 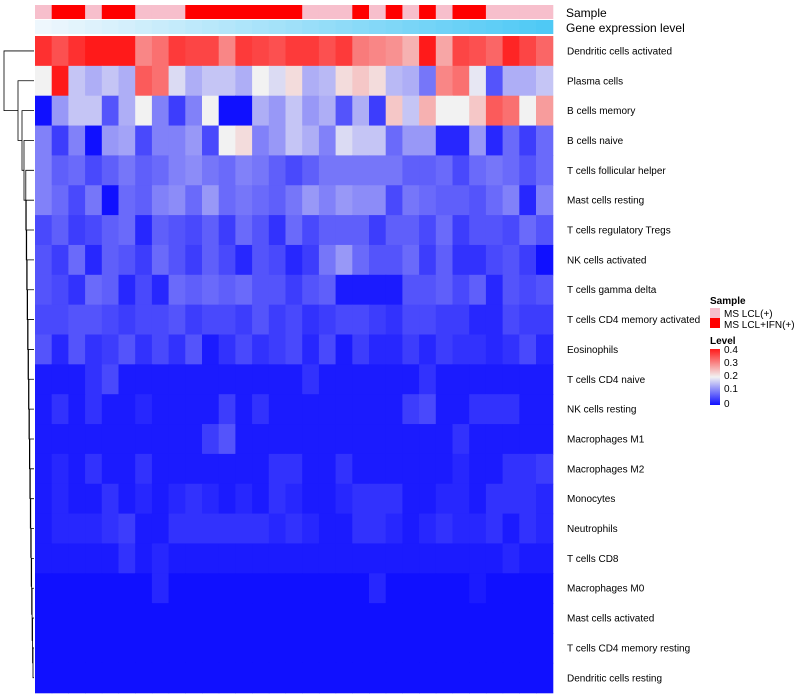 I want to click on level-color-bar, so click(x=715, y=377).